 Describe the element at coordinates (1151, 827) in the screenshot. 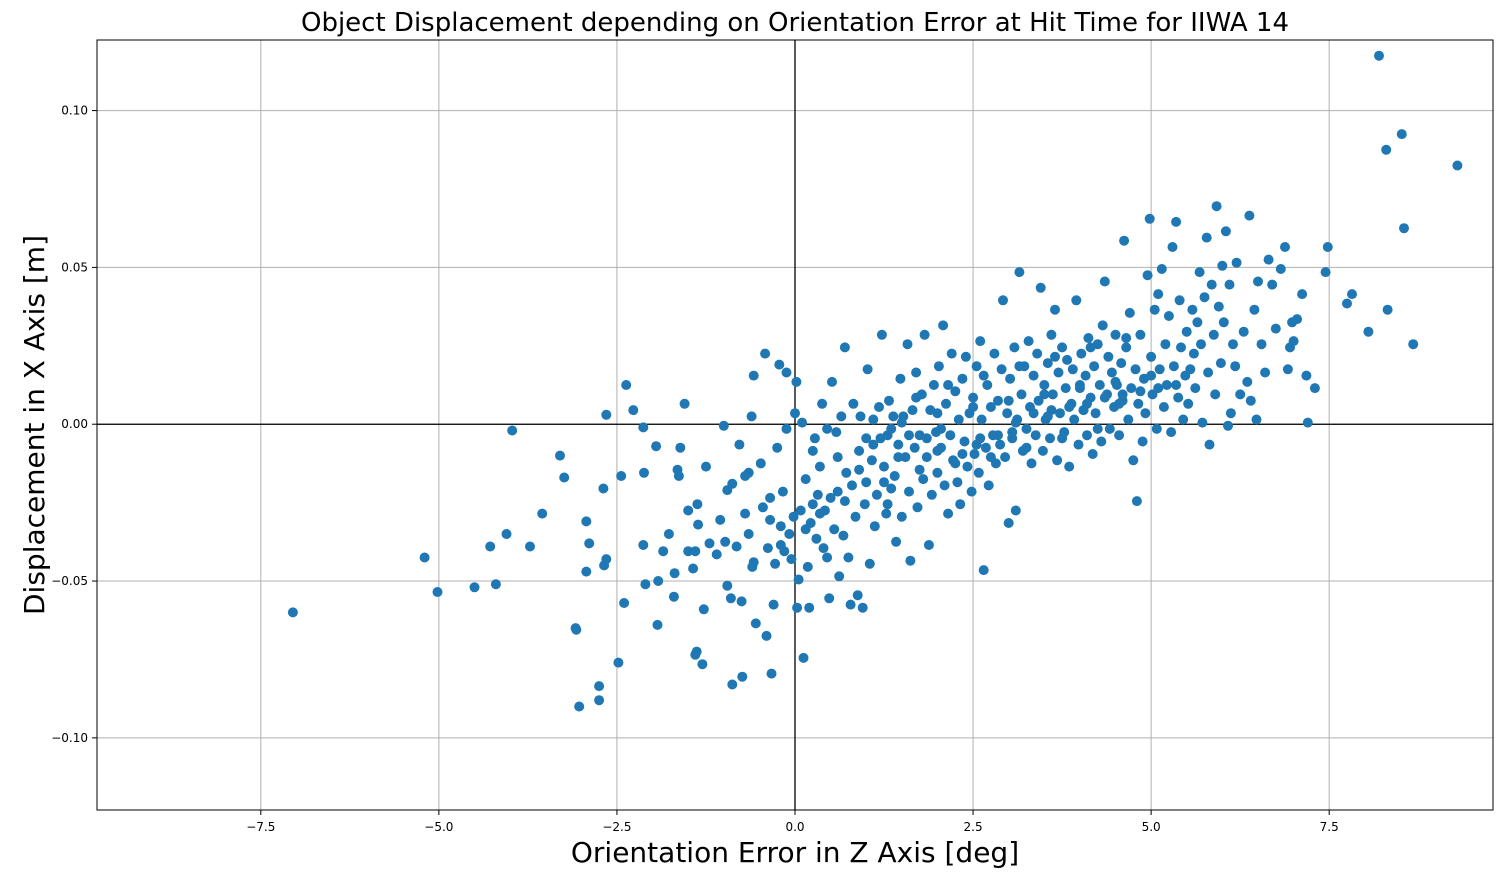

I see `x-tick-label: 5.0` at that location.